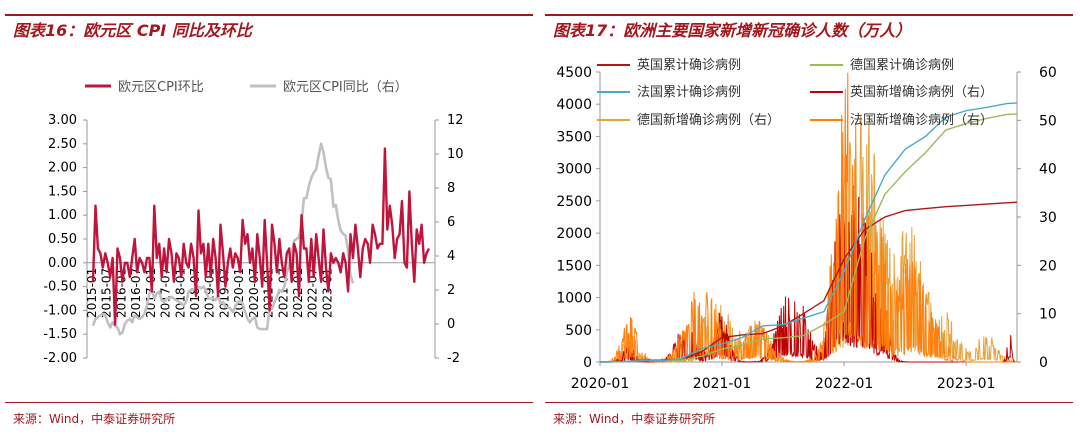 The width and height of the screenshot is (1080, 439). What do you see at coordinates (166, 293) in the screenshot?
I see `x-tick-label: 2017-07` at bounding box center [166, 293].